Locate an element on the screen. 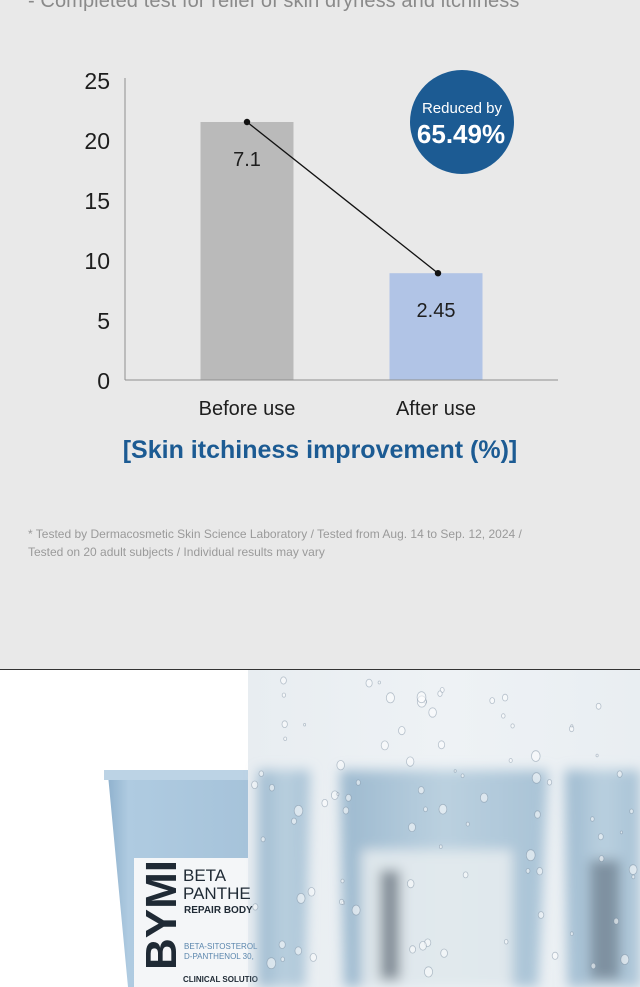 The height and width of the screenshot is (987, 640). badge-line1: Reduced by is located at coordinates (462, 108).